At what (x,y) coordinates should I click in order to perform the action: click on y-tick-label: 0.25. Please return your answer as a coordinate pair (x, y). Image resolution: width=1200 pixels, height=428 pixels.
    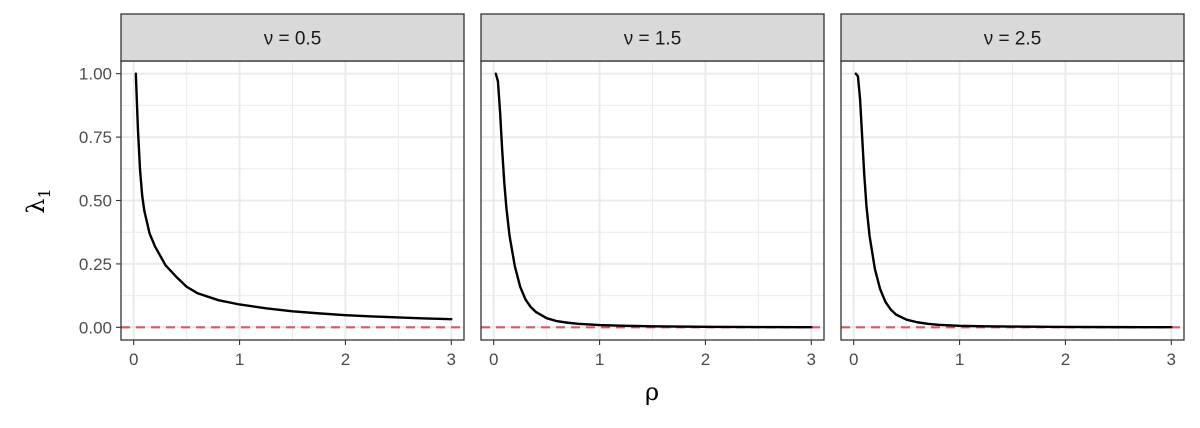
    Looking at the image, I should click on (95, 264).